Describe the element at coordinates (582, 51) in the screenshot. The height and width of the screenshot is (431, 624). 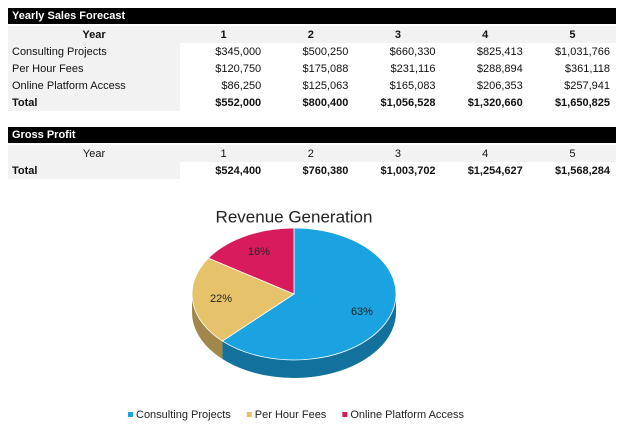
I see `cell: $1,031,766` at that location.